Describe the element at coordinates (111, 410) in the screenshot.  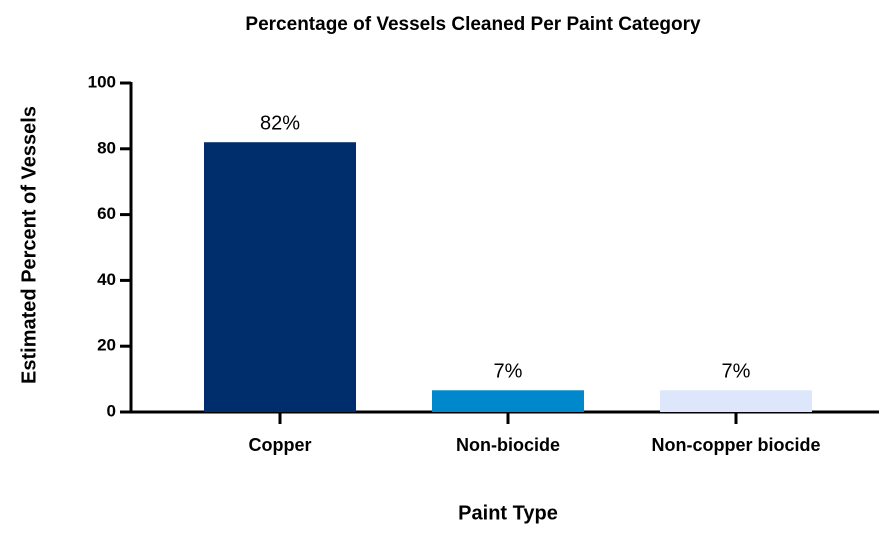
I see `y-tick-label: 0` at that location.